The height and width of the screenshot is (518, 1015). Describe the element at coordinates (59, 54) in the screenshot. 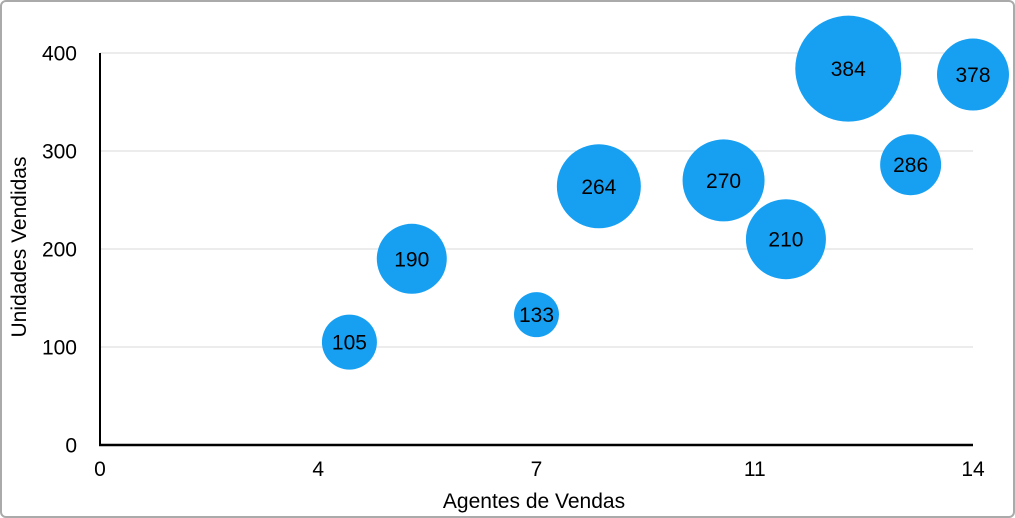

I see `y-tick-label: 400` at that location.